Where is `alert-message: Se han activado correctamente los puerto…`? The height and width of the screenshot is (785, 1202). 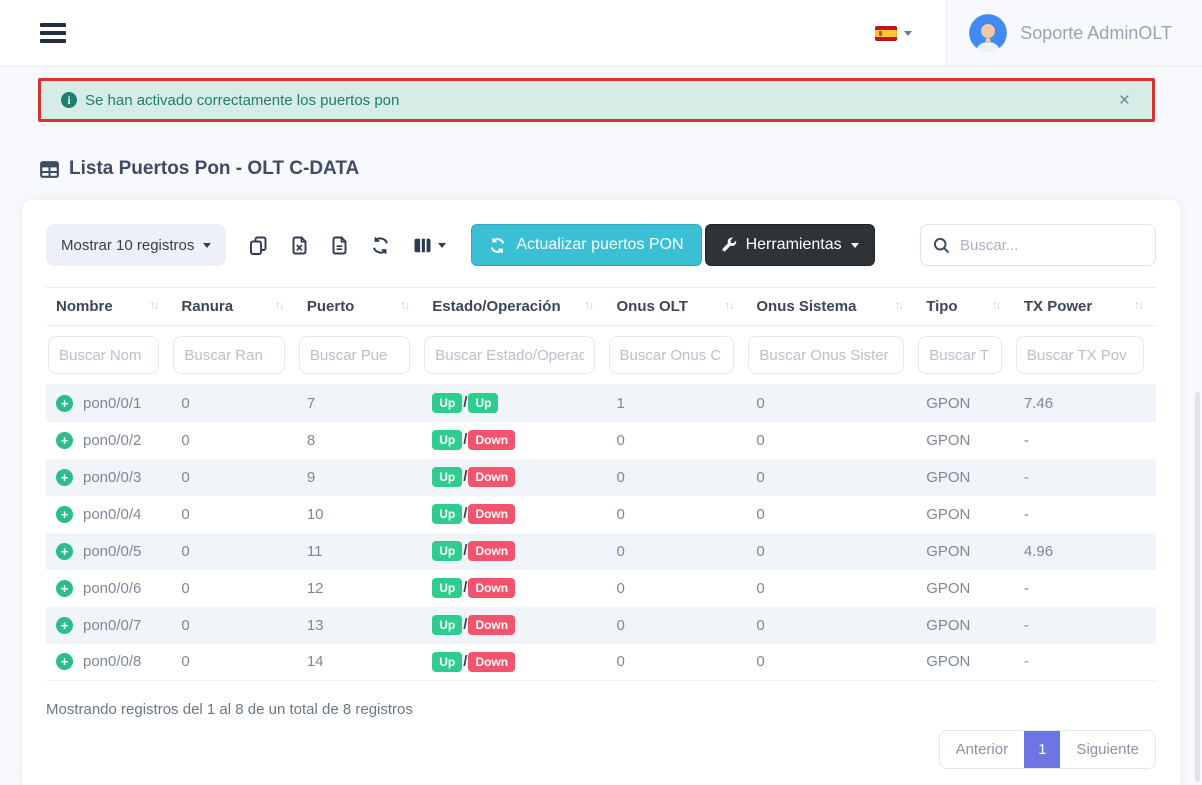 alert-message: Se han activado correctamente los puerto… is located at coordinates (242, 100).